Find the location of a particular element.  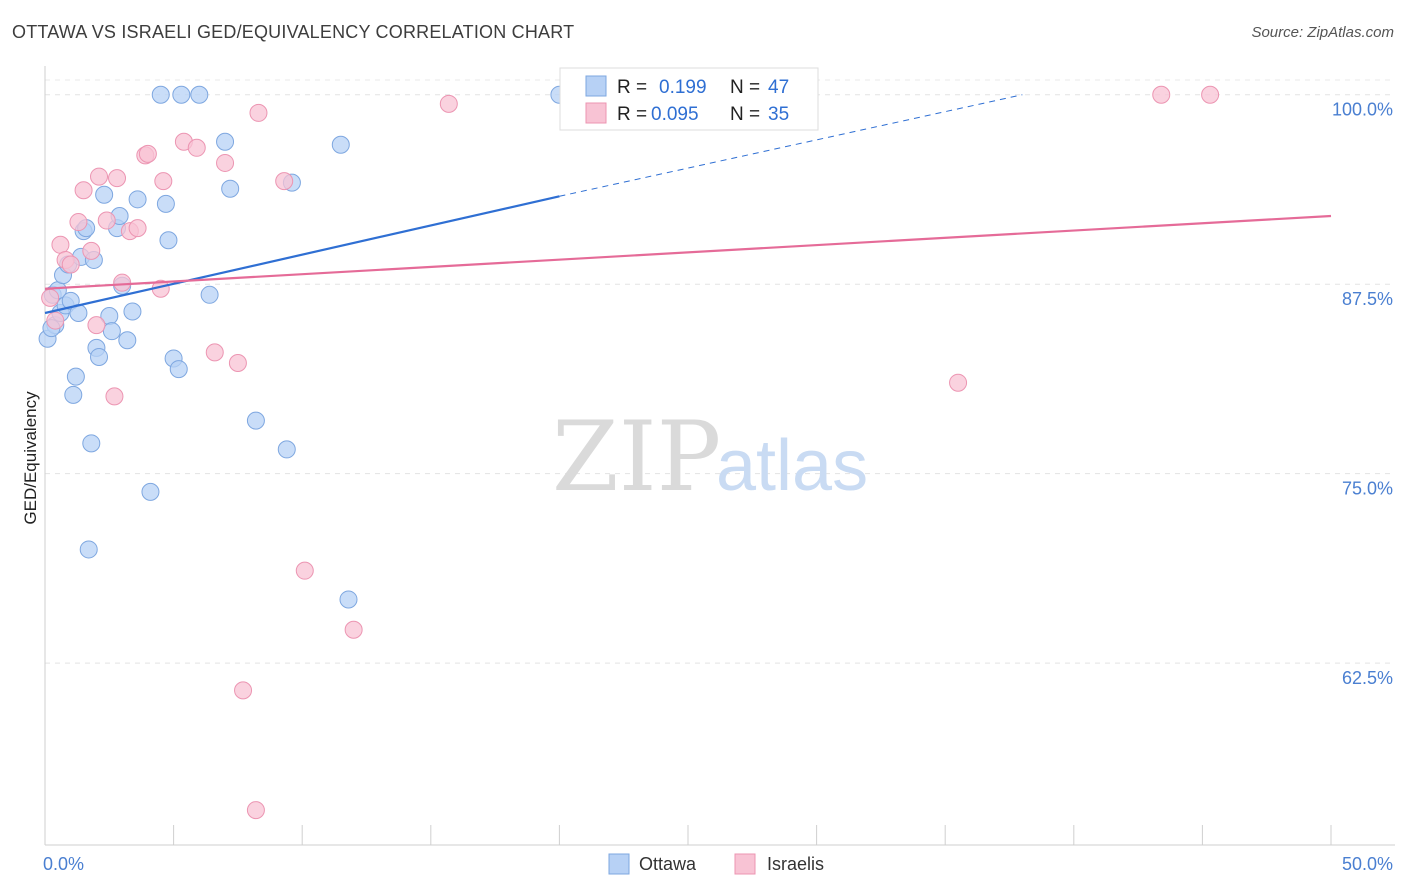

watermark-atlas: atlas is located at coordinates (792, 466).